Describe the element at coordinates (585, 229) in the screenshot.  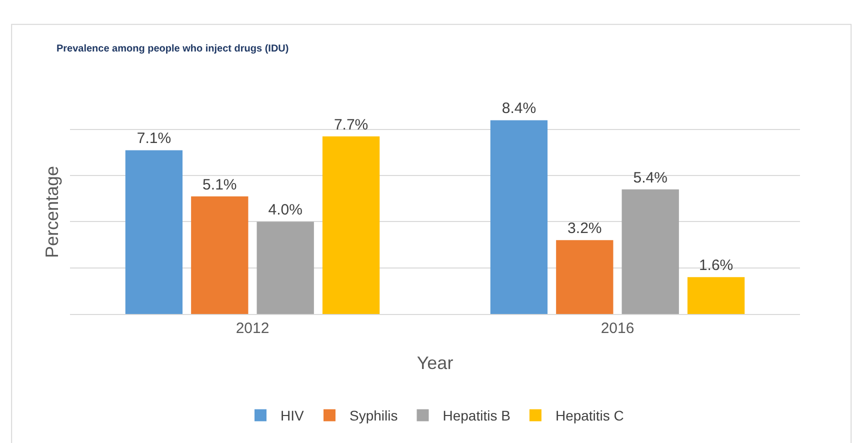
I see `data-label: 3.2%` at that location.